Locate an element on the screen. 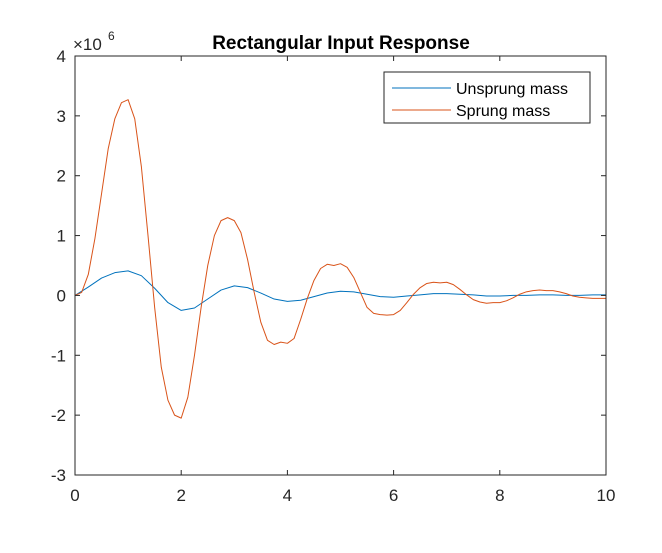  x-tick-label: 8 is located at coordinates (499, 495).